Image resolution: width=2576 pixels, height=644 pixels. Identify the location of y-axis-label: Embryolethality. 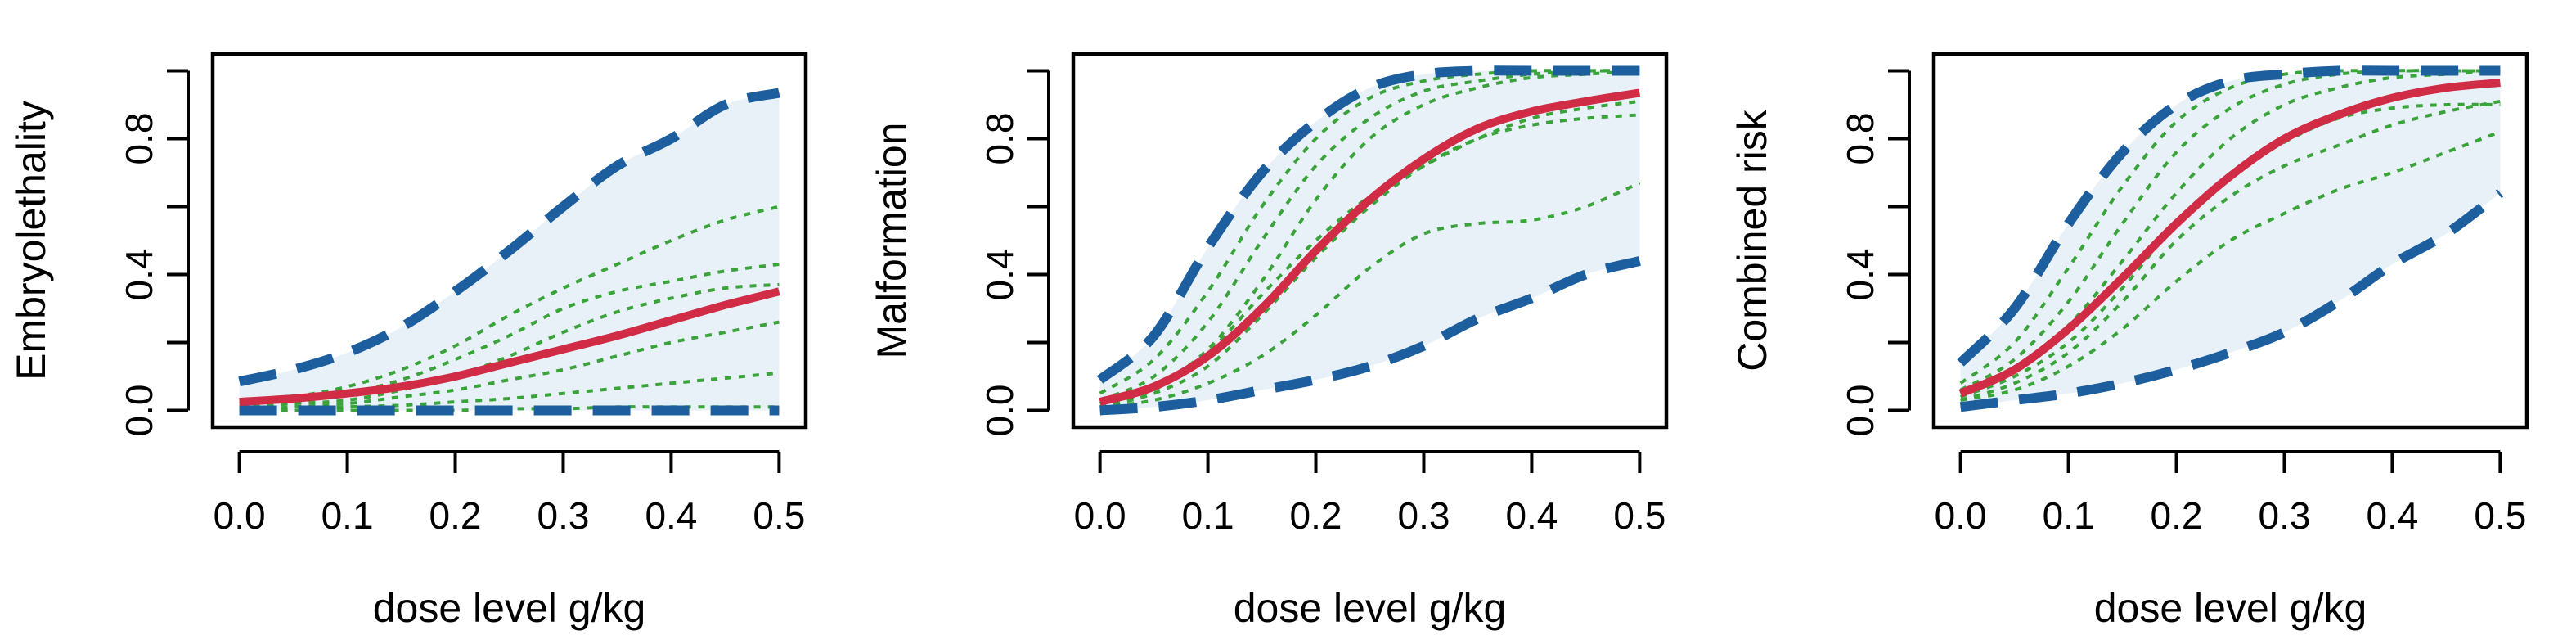
(31, 241).